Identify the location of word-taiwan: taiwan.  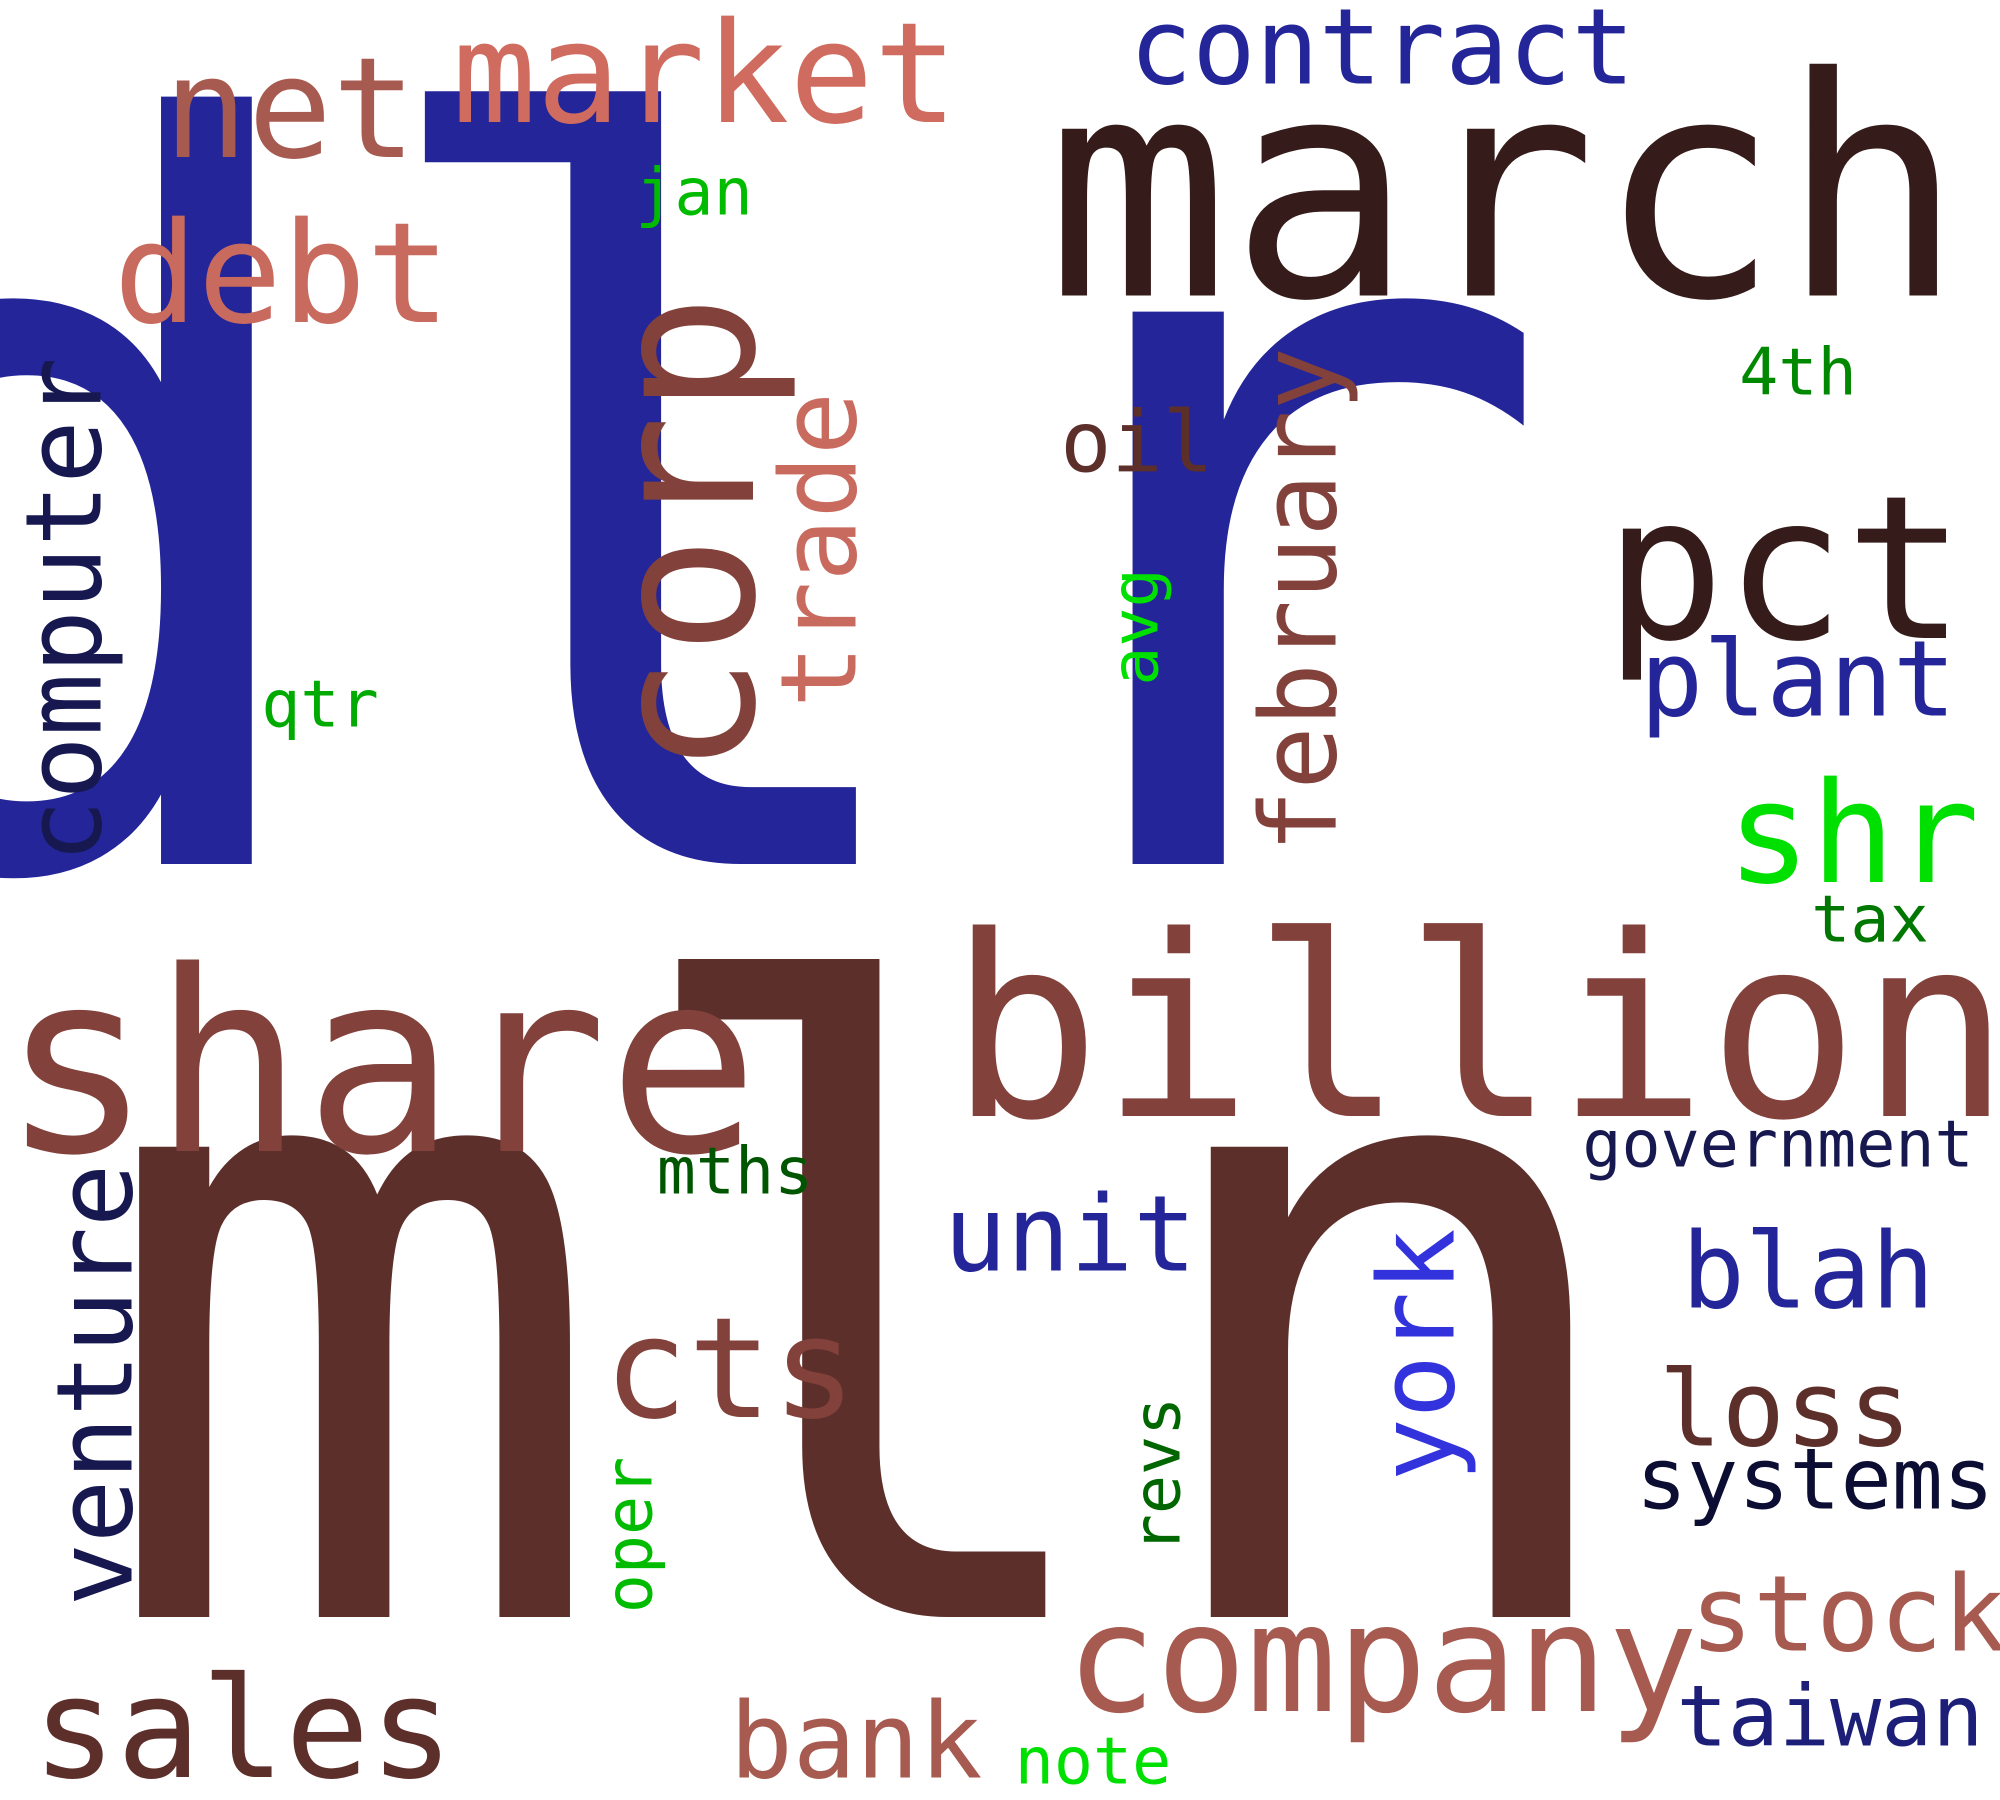
(1830, 1717).